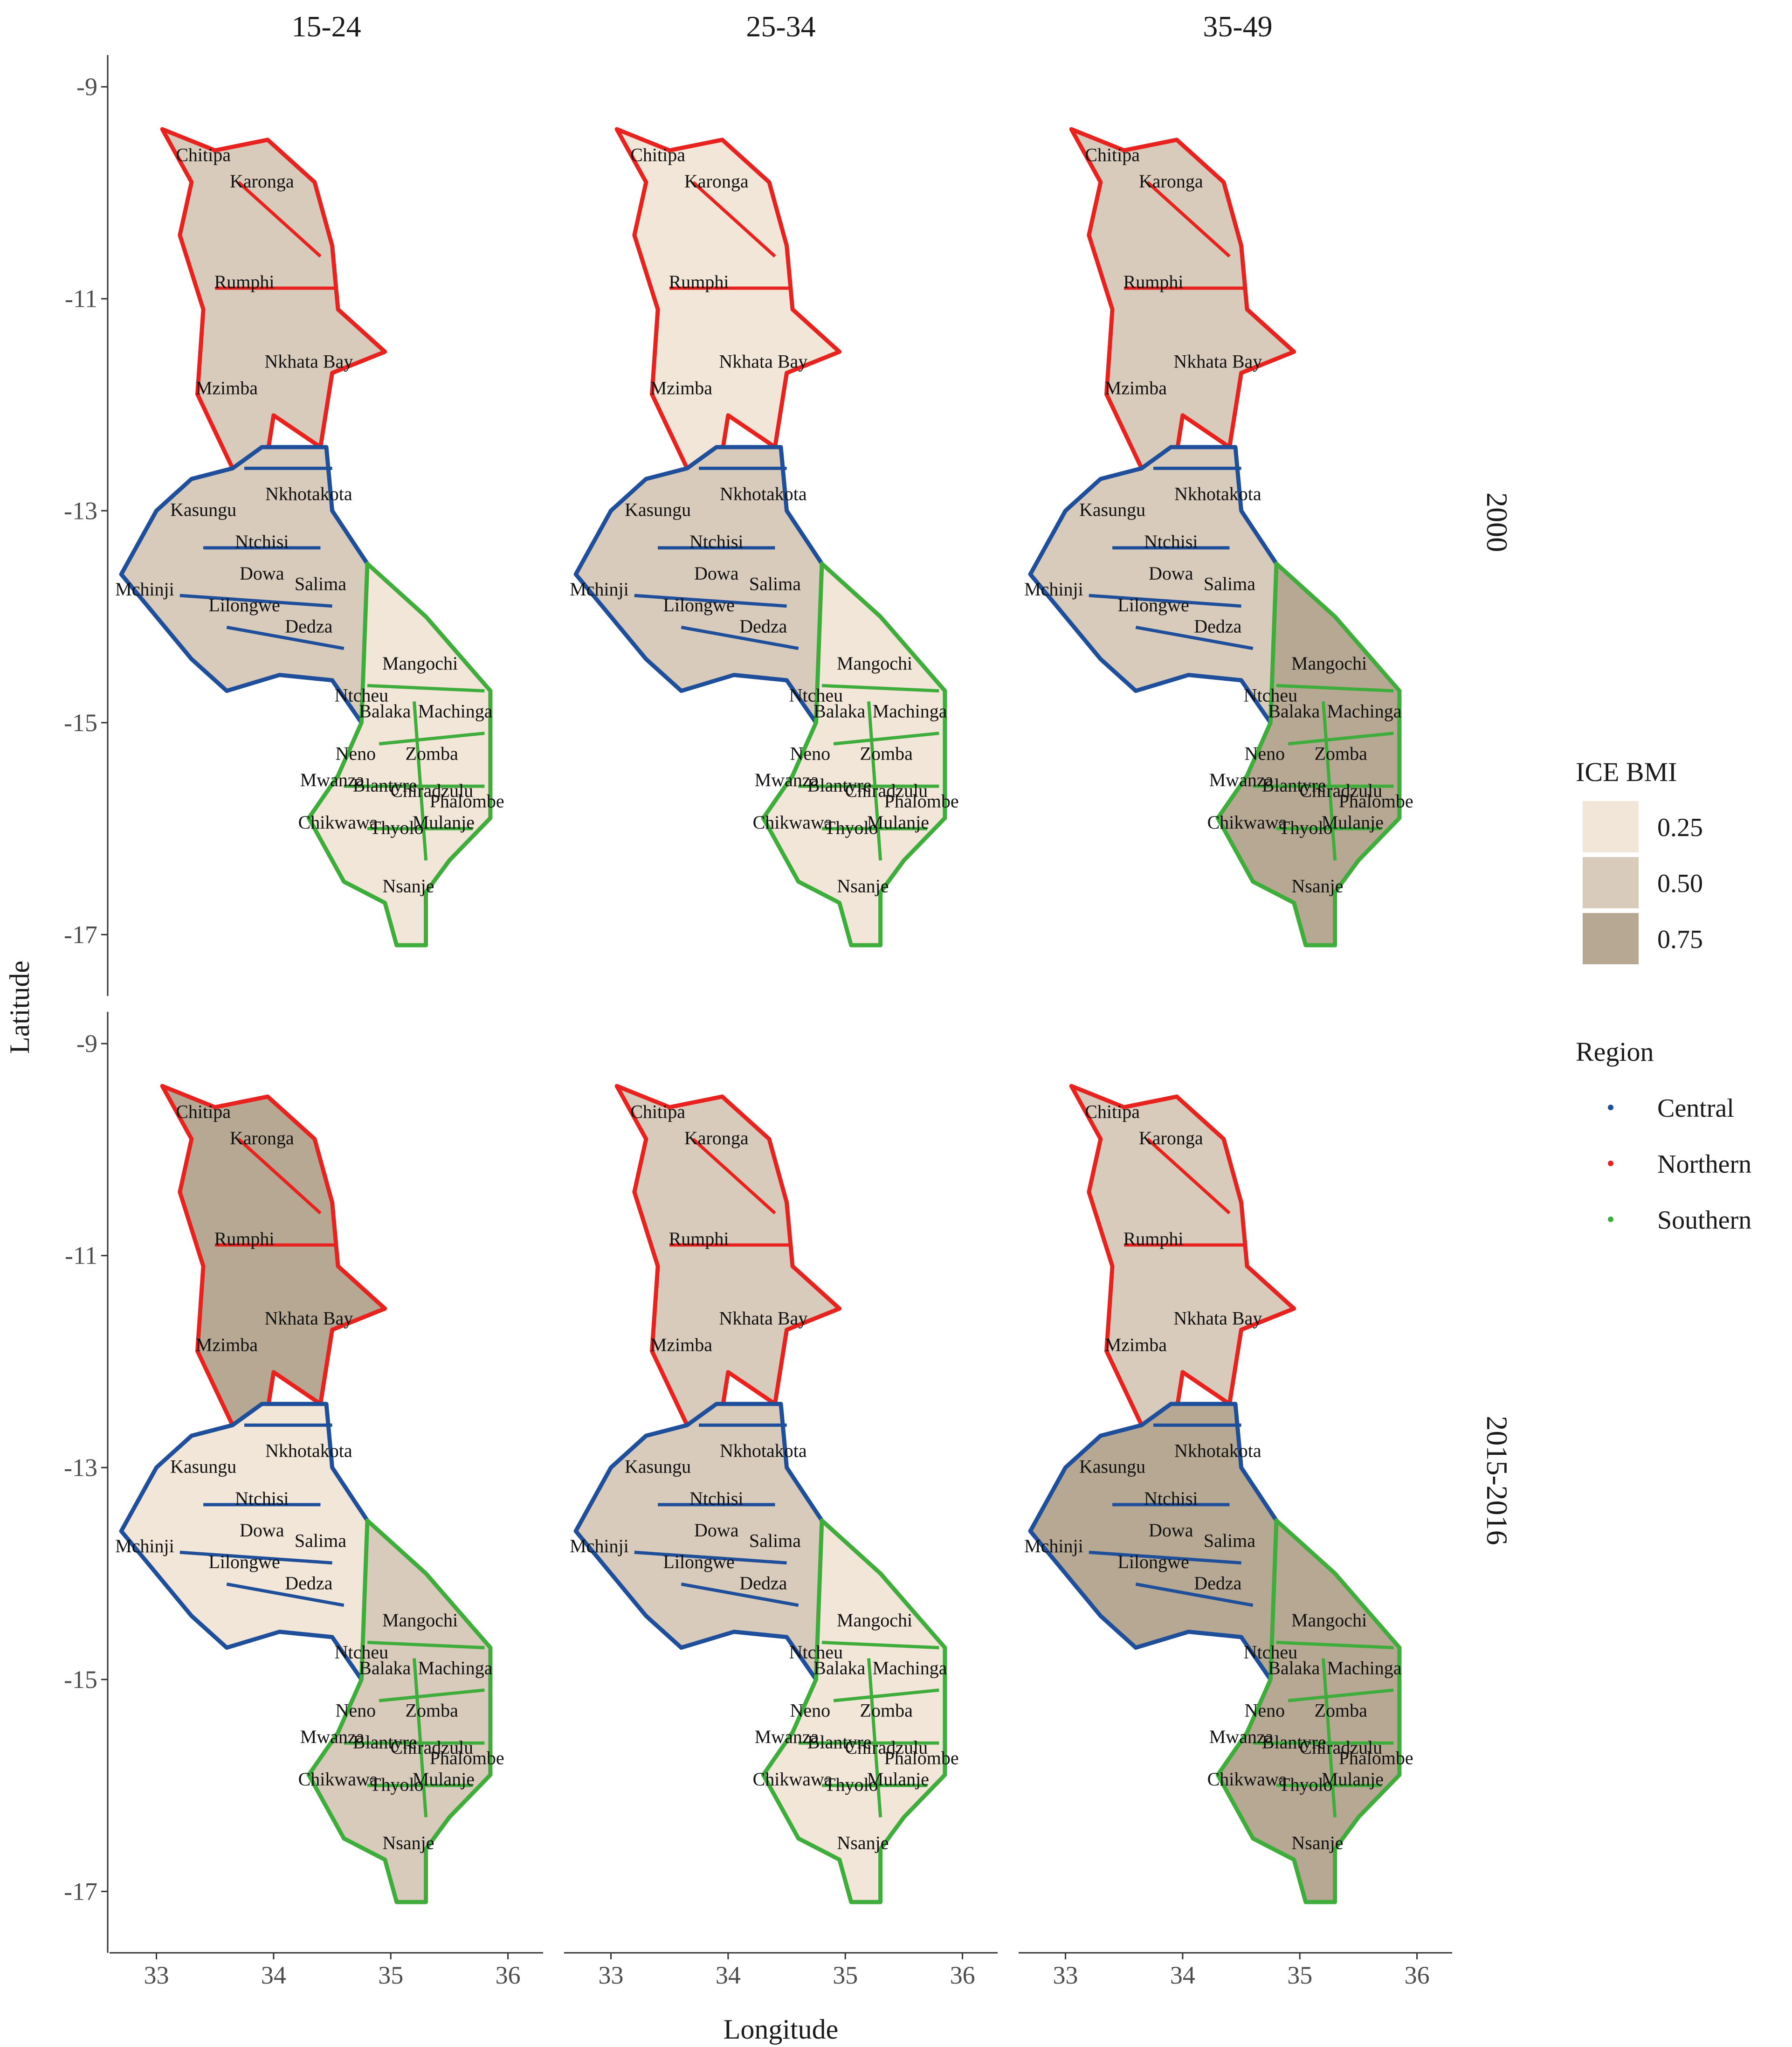  Describe the element at coordinates (203, 154) in the screenshot. I see `district-label-chitipa: Chitipa` at that location.